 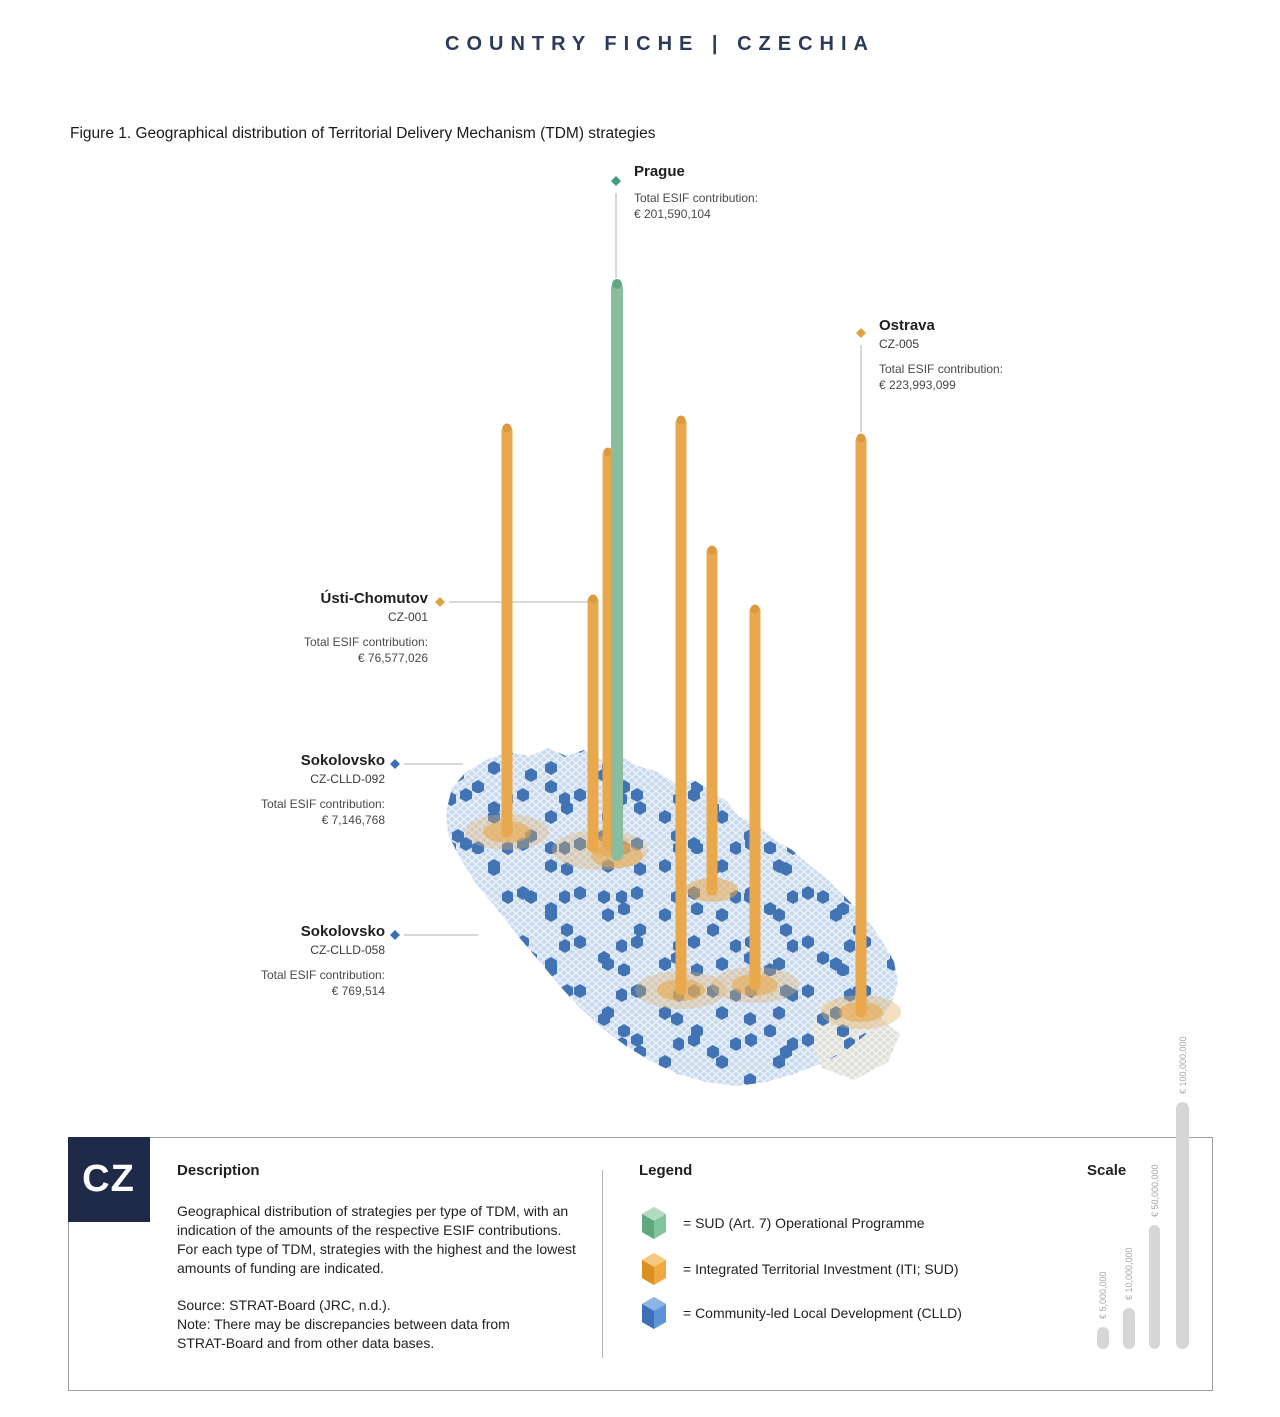 I want to click on annotation-amount: € 7,146,768, so click(x=353, y=820).